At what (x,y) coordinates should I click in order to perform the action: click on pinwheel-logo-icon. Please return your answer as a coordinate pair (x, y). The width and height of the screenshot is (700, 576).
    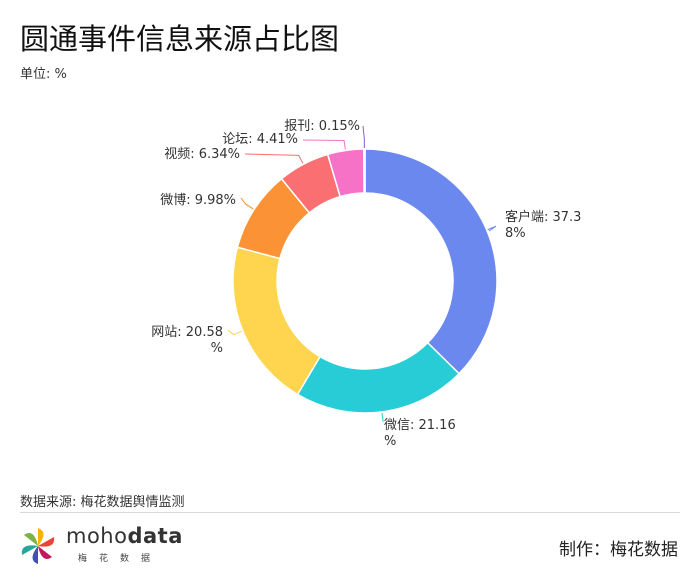
    Looking at the image, I should click on (38, 546).